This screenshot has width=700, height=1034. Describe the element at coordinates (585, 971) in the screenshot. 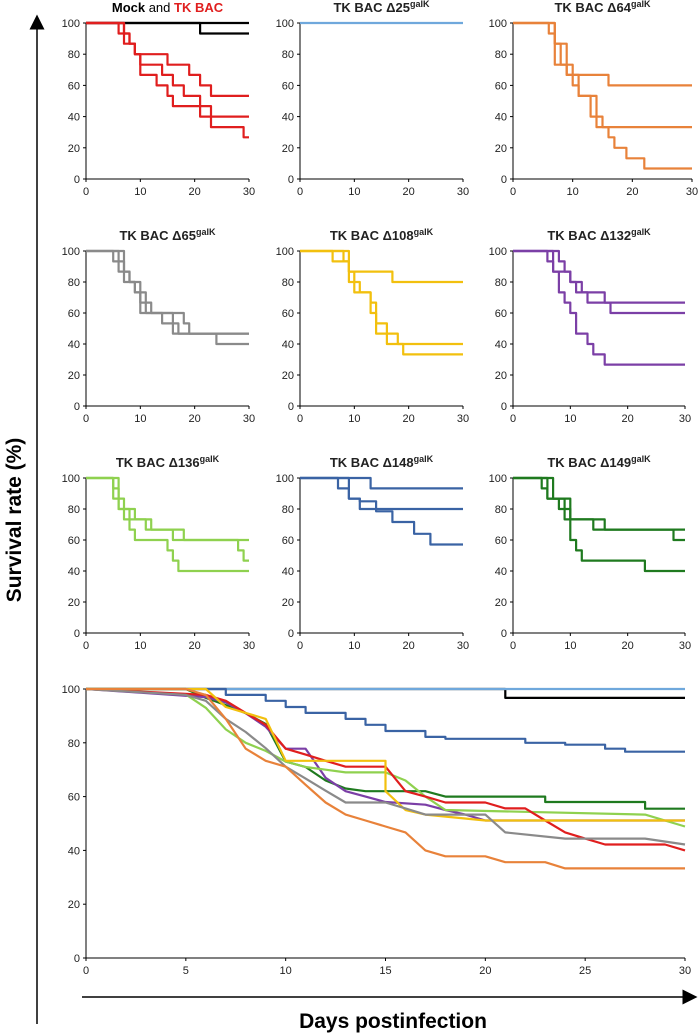

I see `x-tick-label: 25` at that location.